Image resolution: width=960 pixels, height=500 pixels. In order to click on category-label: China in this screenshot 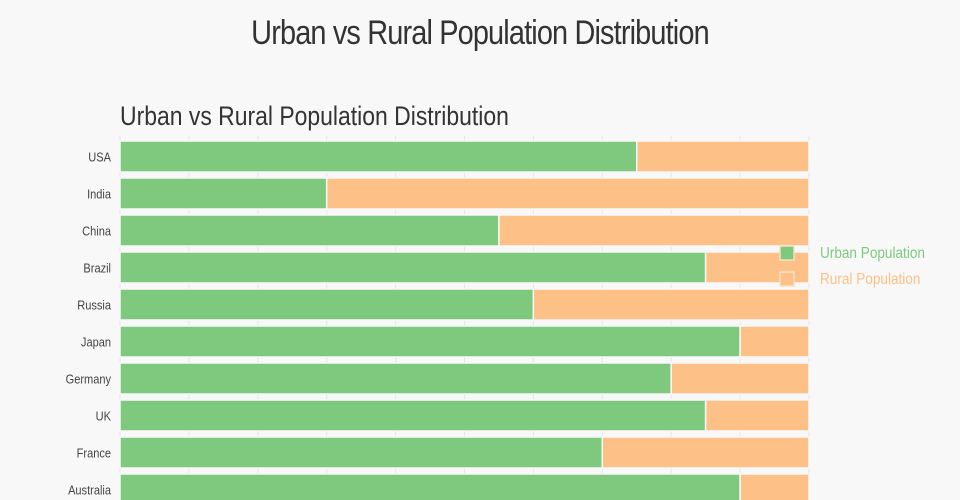, I will do `click(96, 231)`.